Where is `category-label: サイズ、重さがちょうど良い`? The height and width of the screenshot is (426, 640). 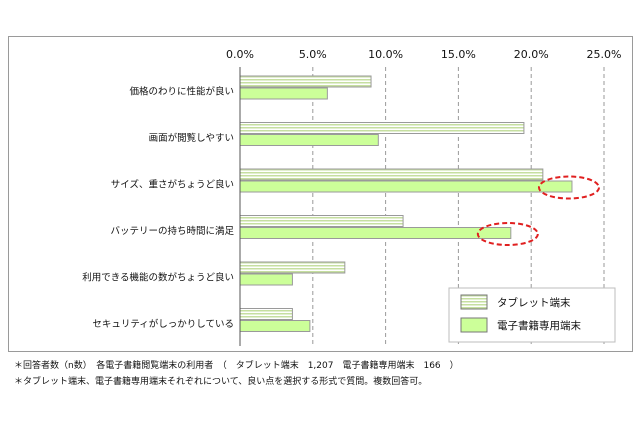
category-label: サイズ、重さがちょうど良い is located at coordinates (172, 184).